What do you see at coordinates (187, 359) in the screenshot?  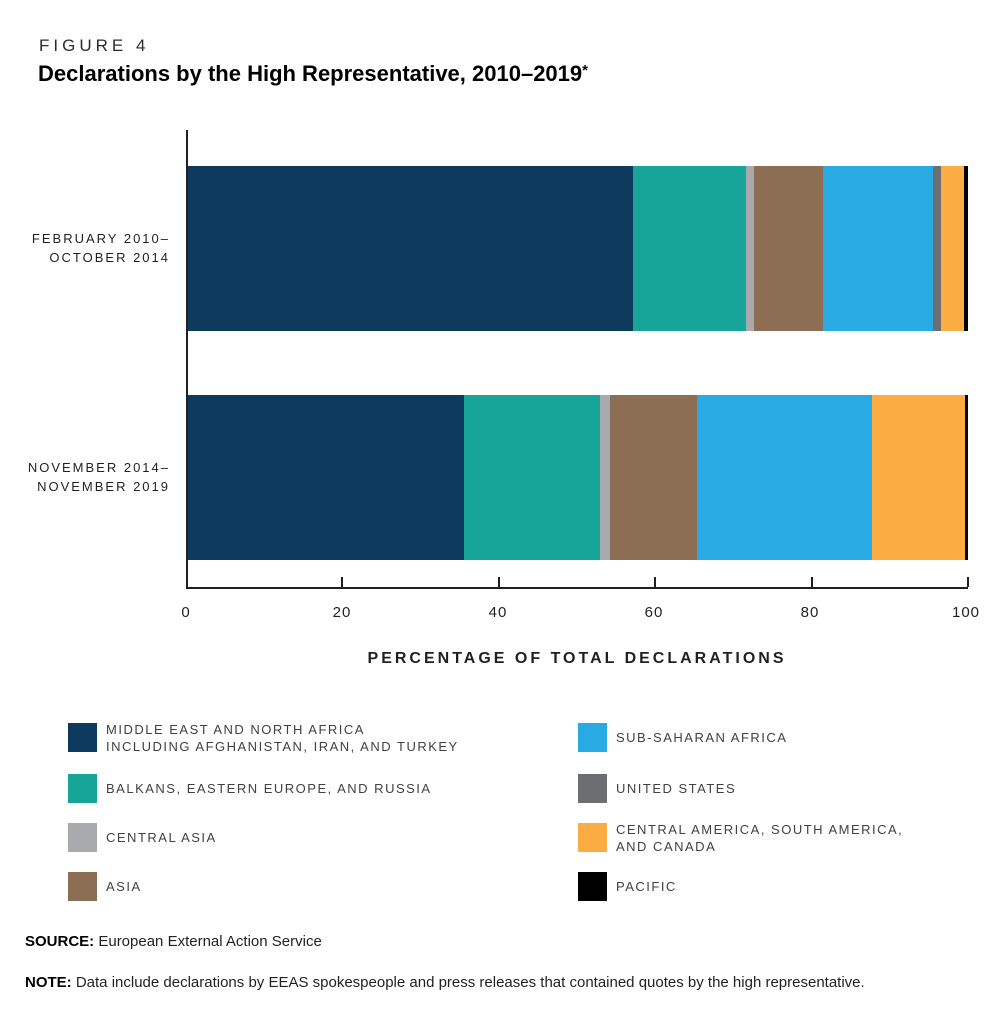 I see `y-axis-line` at bounding box center [187, 359].